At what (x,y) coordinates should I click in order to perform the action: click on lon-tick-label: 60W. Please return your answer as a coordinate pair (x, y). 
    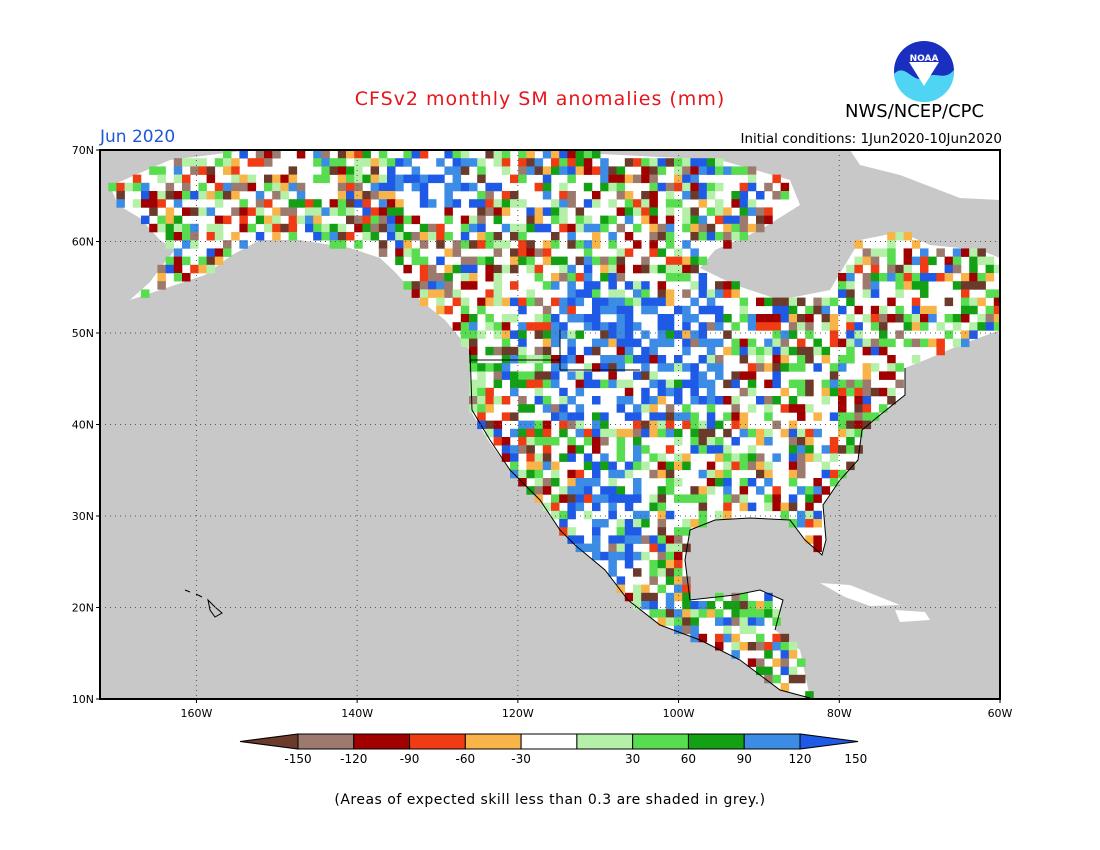
    Looking at the image, I should click on (1000, 713).